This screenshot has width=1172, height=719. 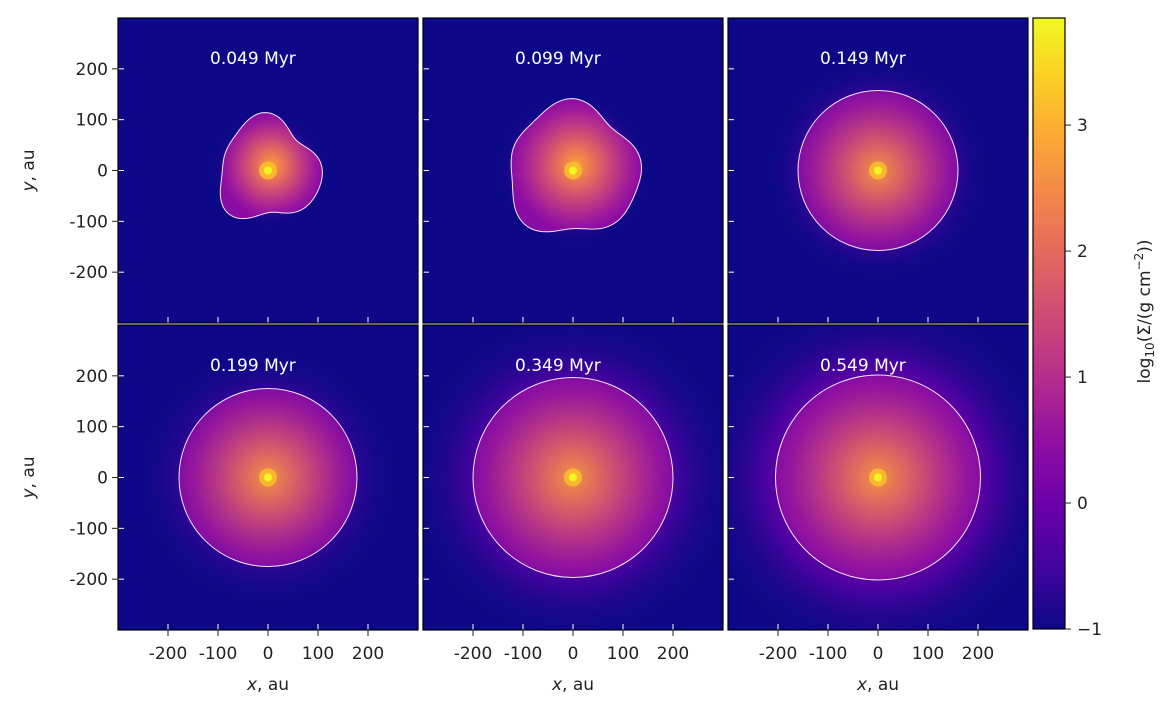 I want to click on colorbar-tick-label: 1, so click(x=1082, y=378).